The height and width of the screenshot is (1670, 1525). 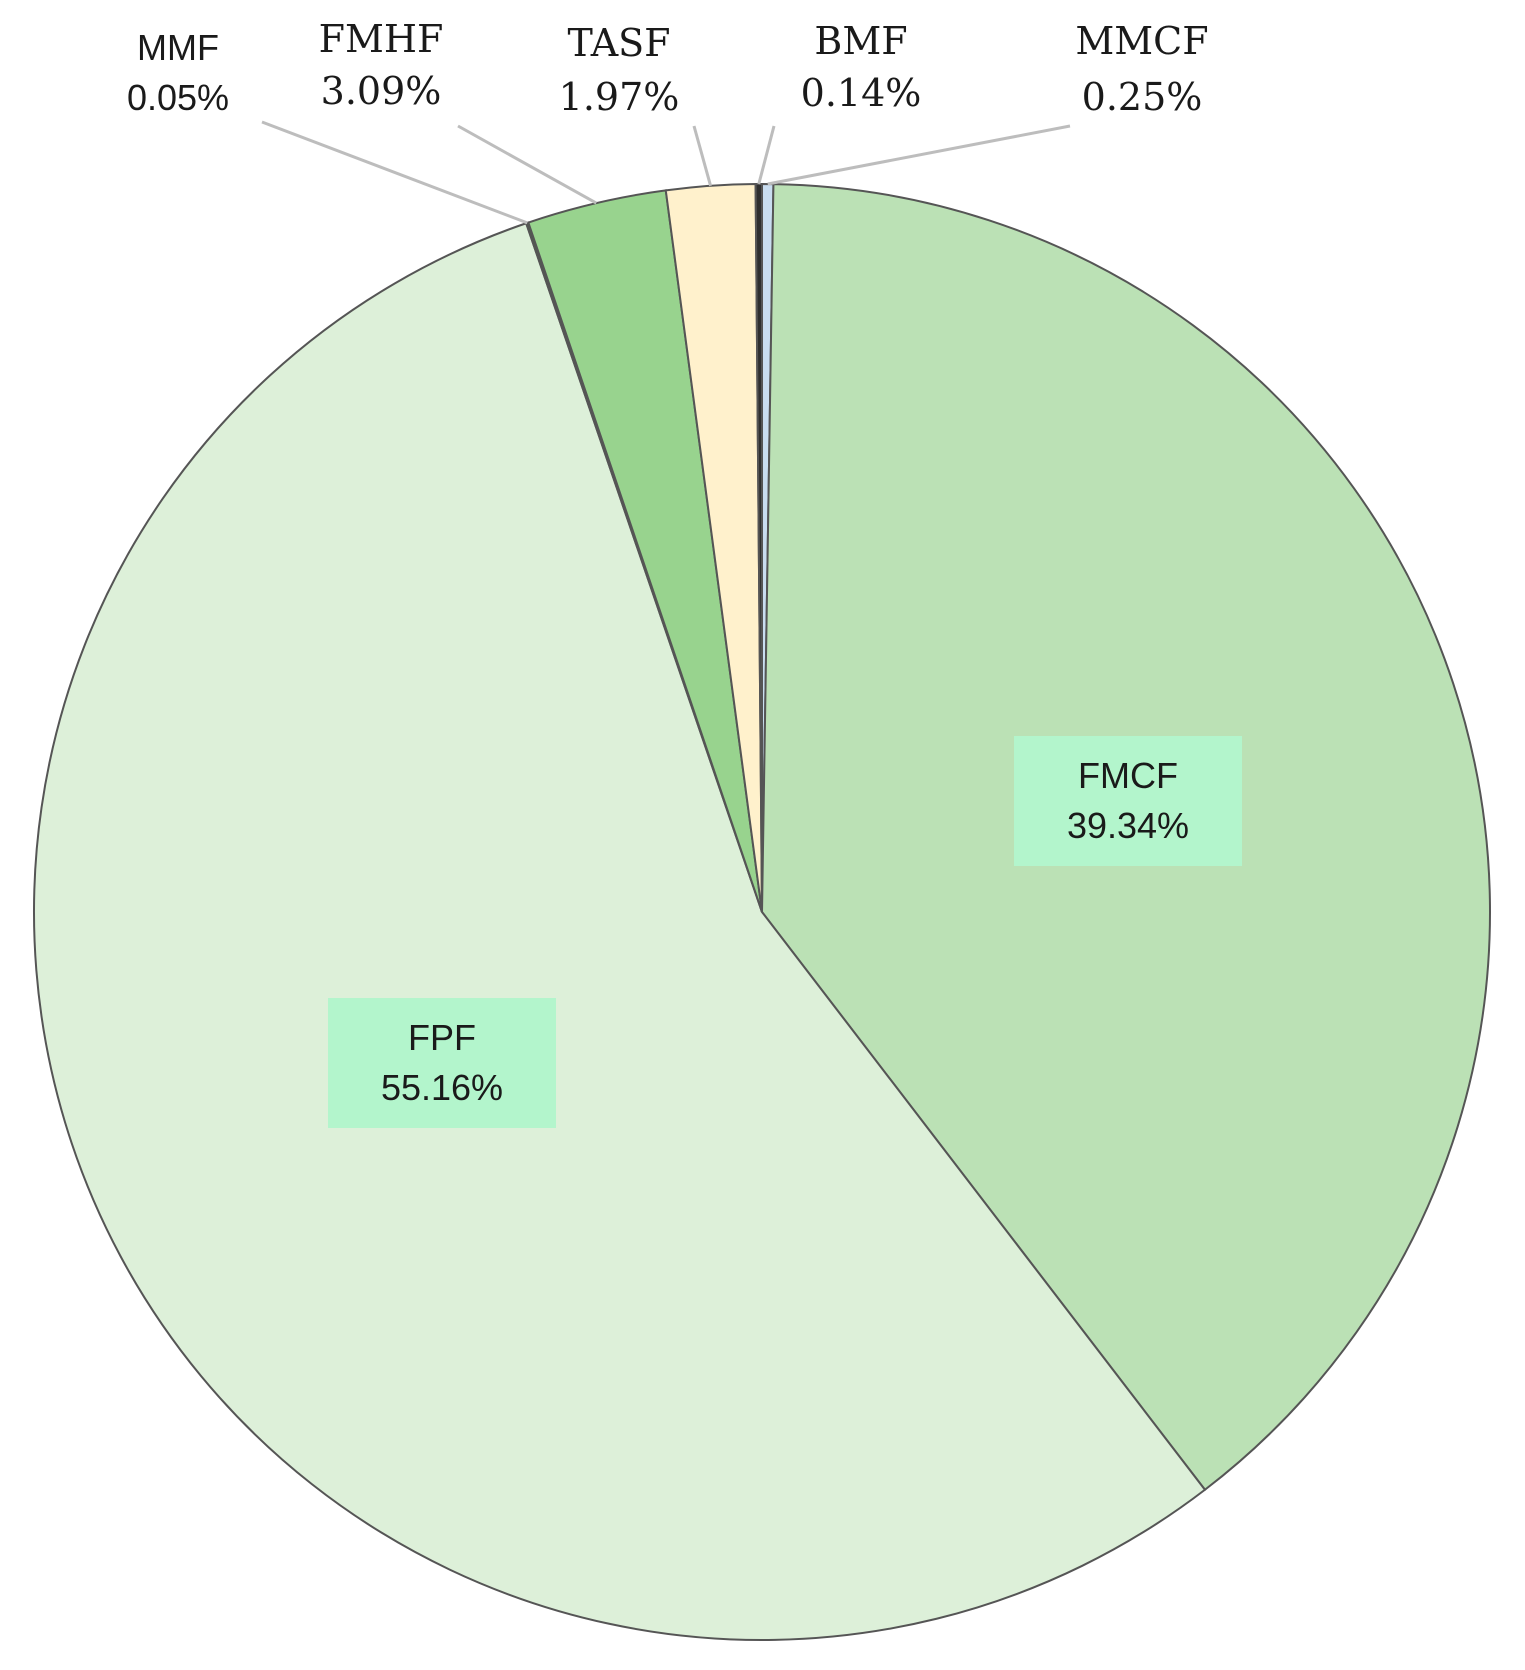 I want to click on slice-value-mmcf: 0.25%, so click(x=1142, y=97).